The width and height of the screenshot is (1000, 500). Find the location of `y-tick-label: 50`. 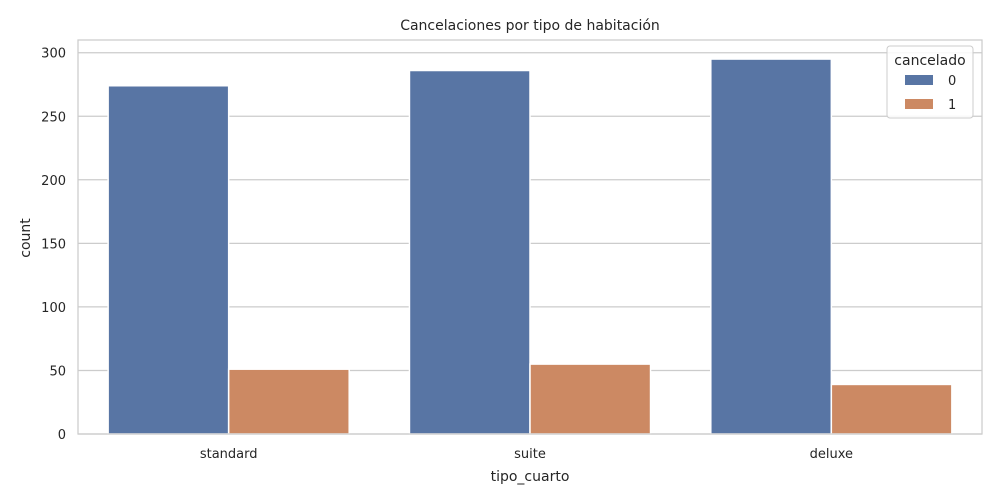

y-tick-label: 50 is located at coordinates (57, 371).